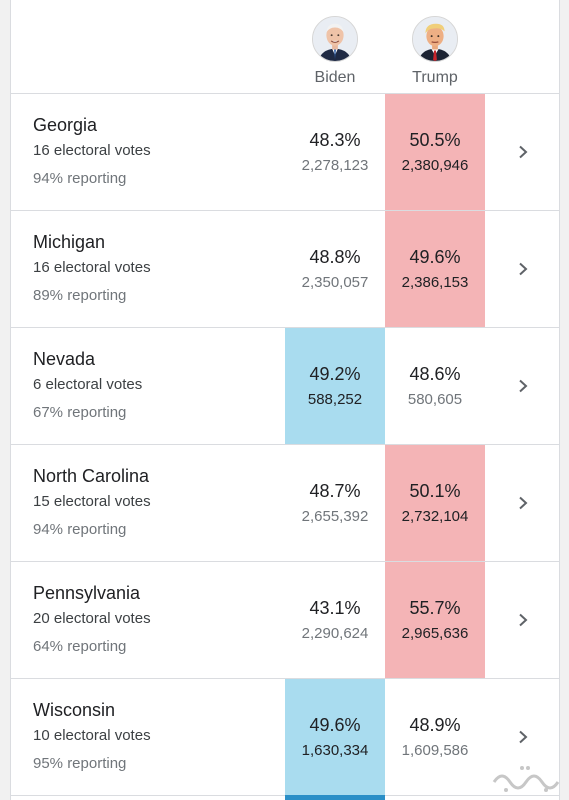 The image size is (569, 800). Describe the element at coordinates (435, 374) in the screenshot. I see `trump-percent: 48.6%` at that location.